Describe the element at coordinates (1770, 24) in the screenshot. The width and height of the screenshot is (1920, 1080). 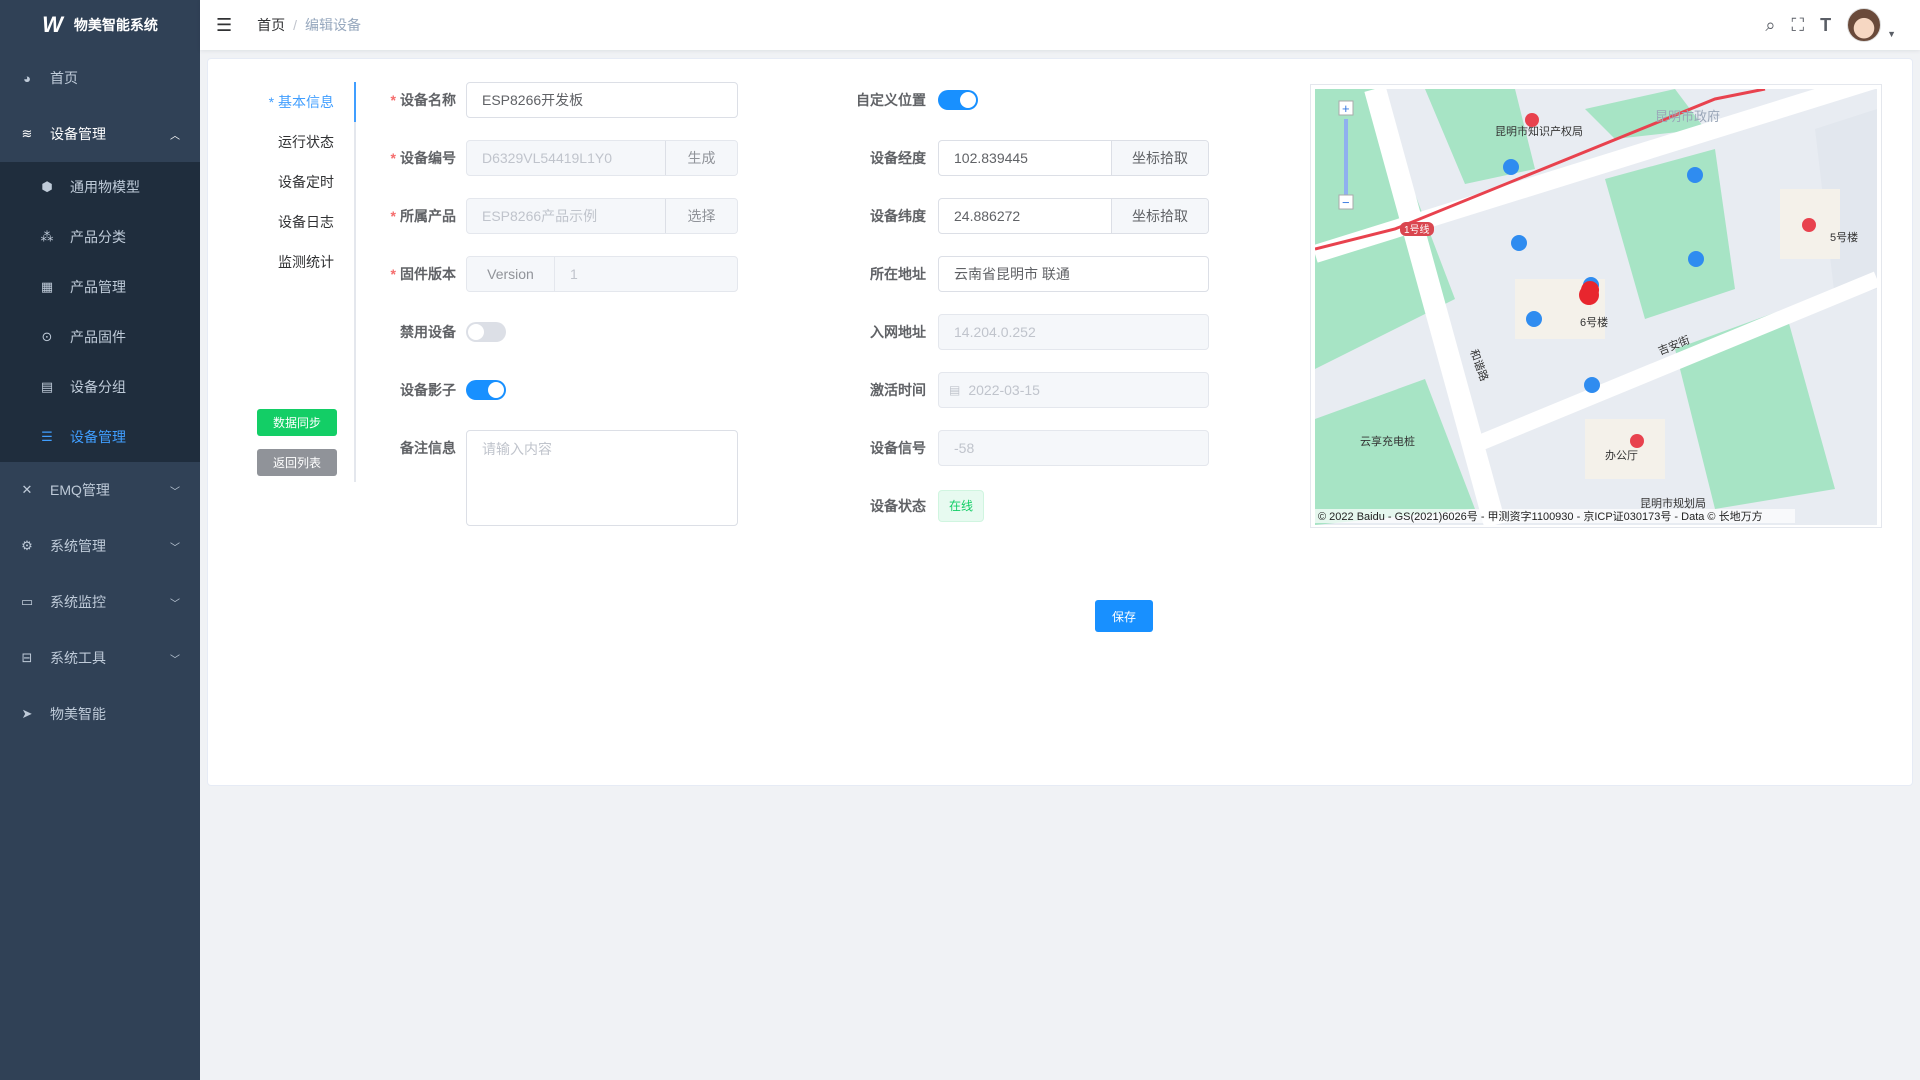
I see `search-icon: ⌕` at that location.